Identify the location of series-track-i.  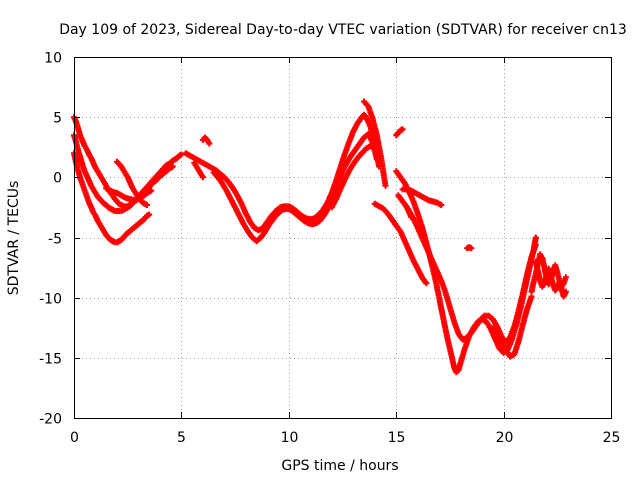
(375, 143).